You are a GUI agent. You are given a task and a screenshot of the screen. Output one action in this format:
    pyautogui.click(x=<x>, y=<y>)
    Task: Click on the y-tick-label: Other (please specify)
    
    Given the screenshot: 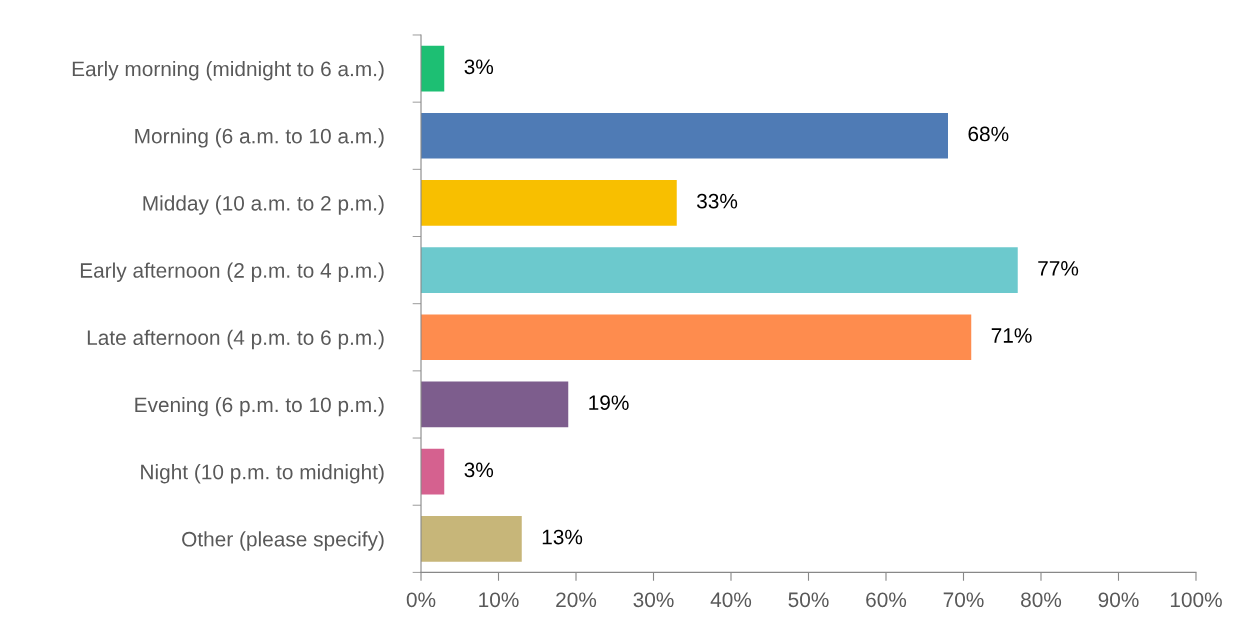 What is the action you would take?
    pyautogui.click(x=283, y=541)
    